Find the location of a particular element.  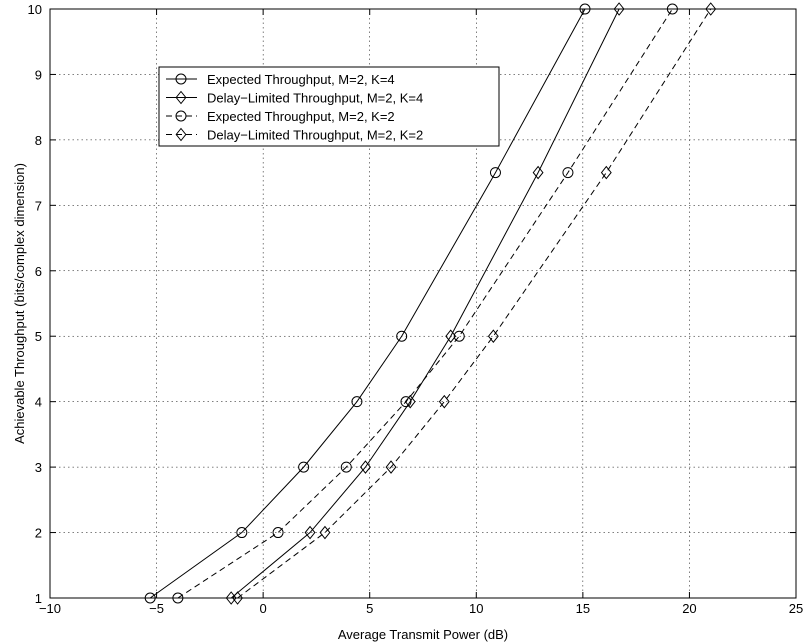

x-tick-label: 5 is located at coordinates (369, 608).